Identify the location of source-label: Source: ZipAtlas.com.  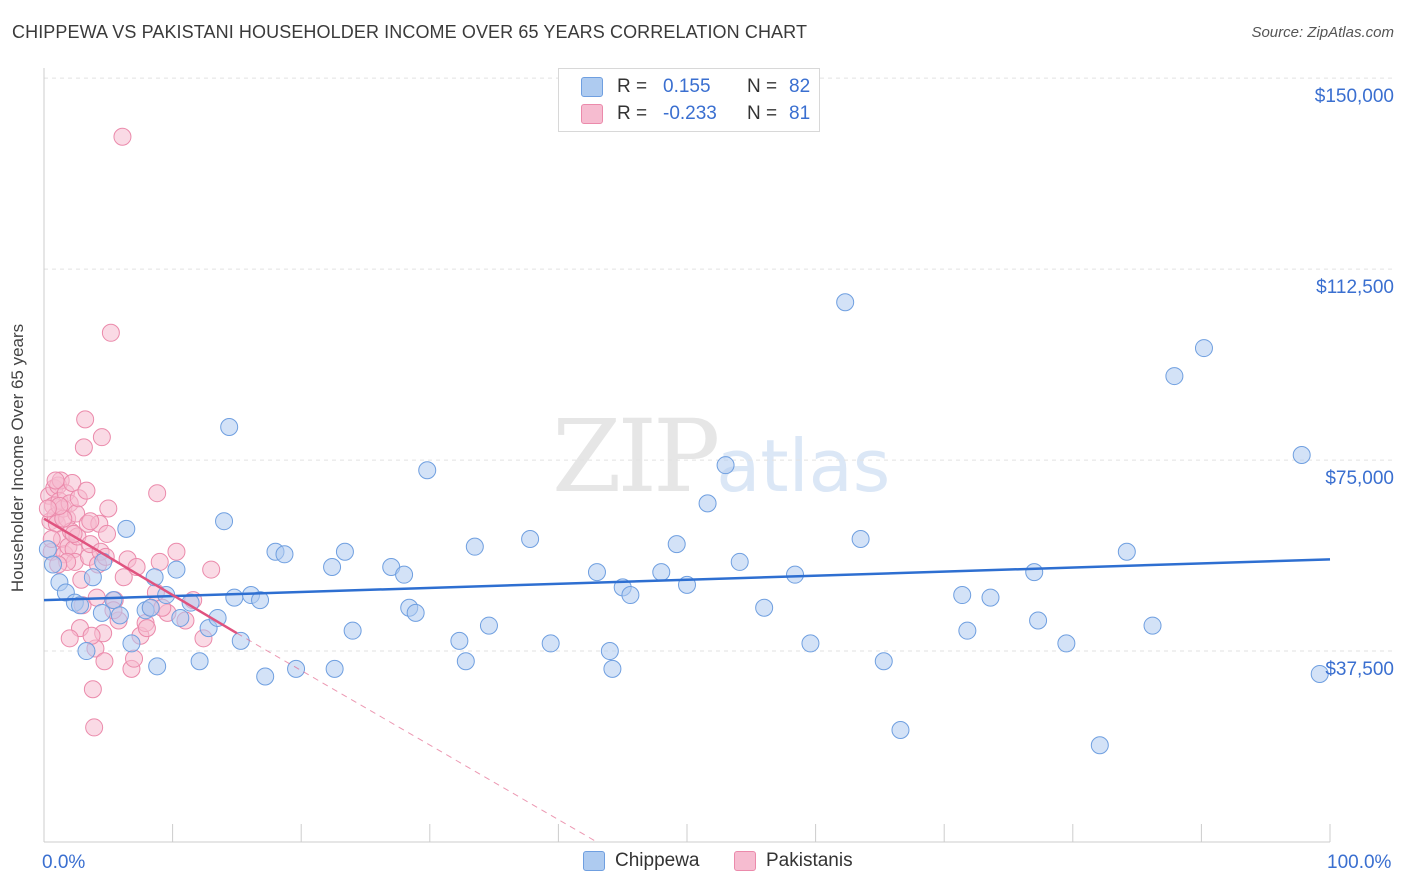
(1322, 32).